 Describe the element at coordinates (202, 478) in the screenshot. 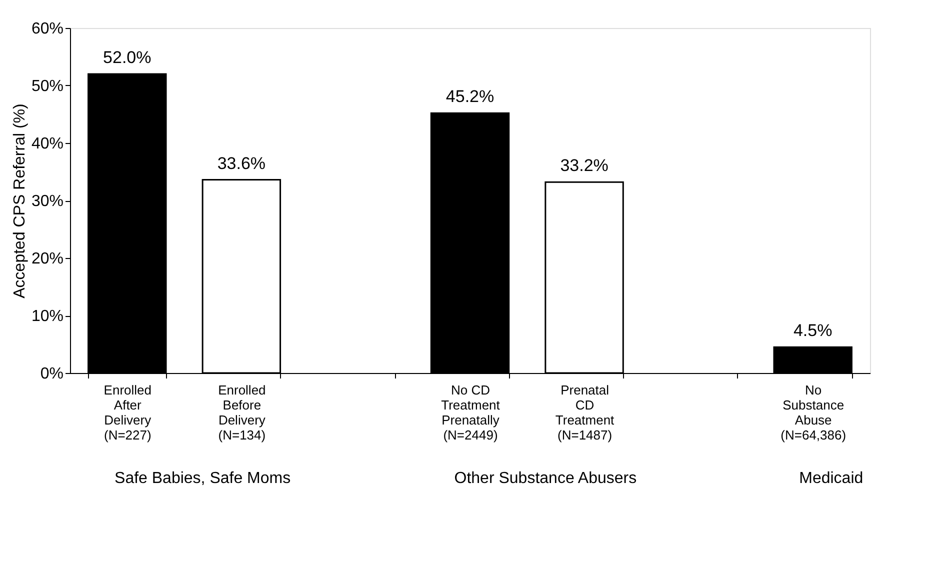

I see `text: Safe Babies, Safe Moms` at that location.